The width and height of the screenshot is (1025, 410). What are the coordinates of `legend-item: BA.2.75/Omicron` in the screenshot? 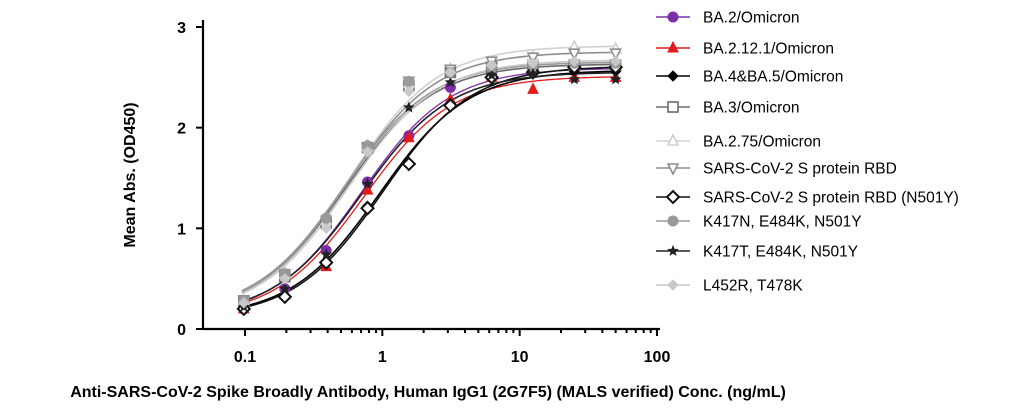 It's located at (738, 142).